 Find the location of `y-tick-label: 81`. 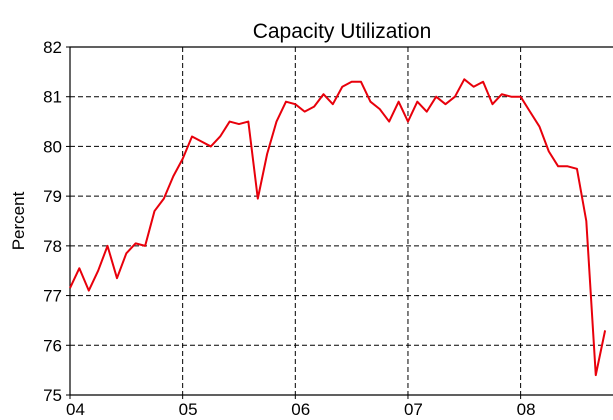

y-tick-label: 81 is located at coordinates (52, 97).